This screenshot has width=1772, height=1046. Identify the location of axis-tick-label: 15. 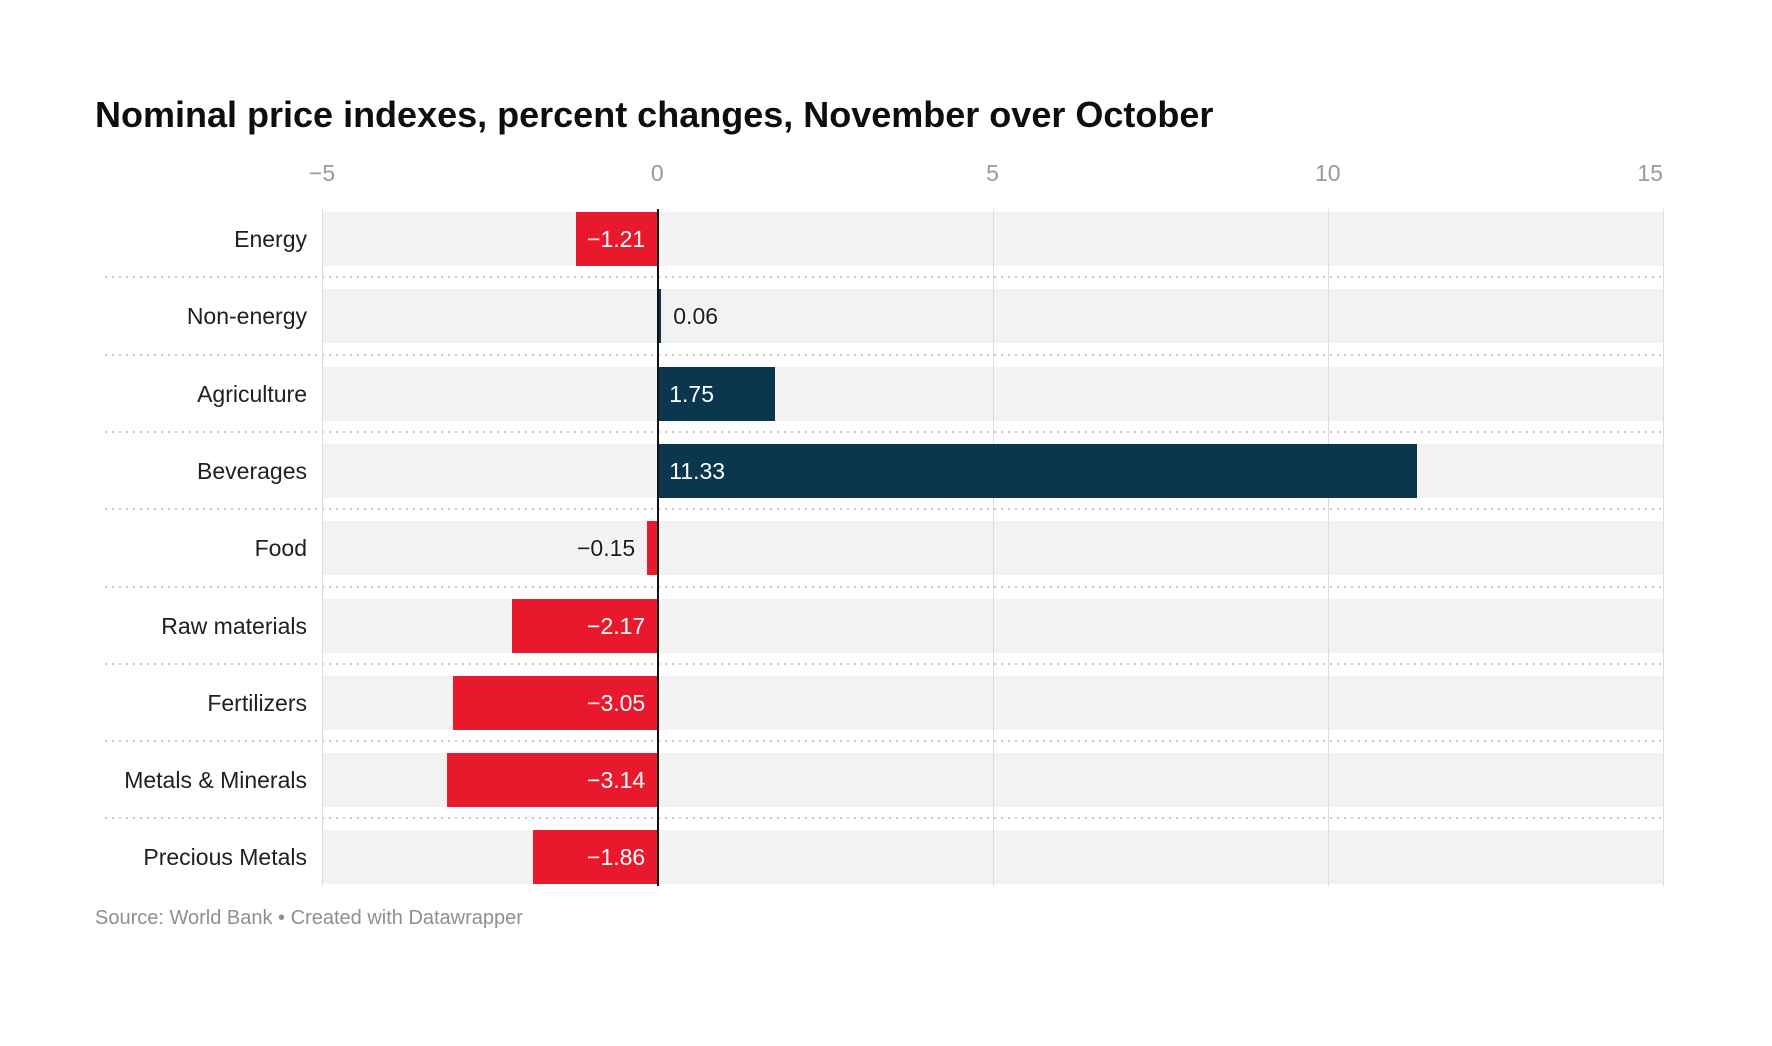
(1650, 173).